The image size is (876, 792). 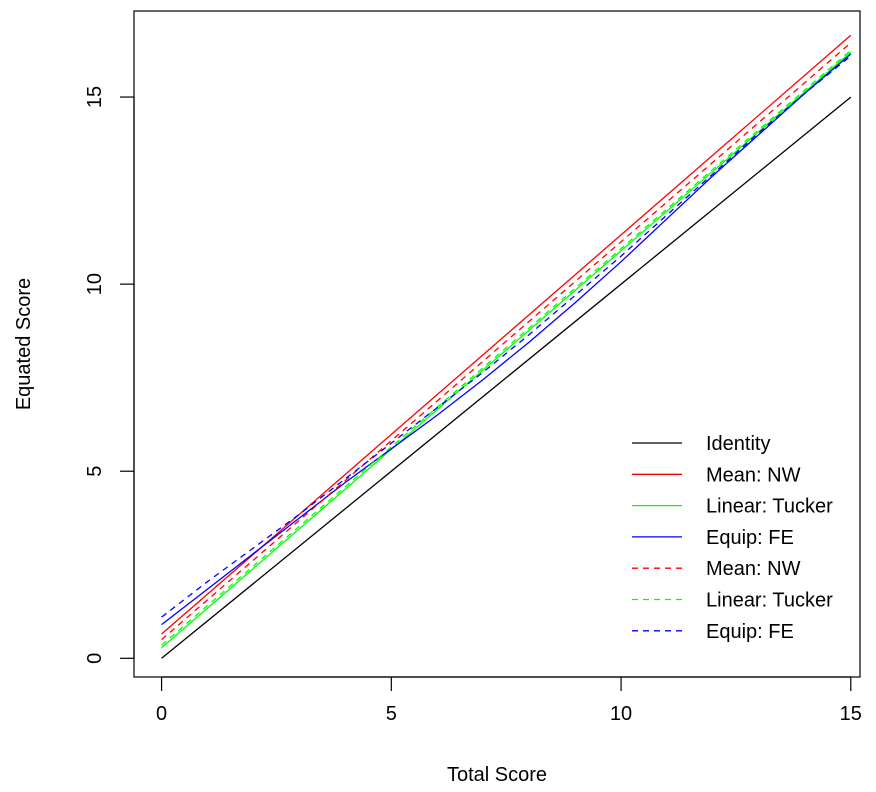 What do you see at coordinates (95, 471) in the screenshot?
I see `y-tick-label: 5` at bounding box center [95, 471].